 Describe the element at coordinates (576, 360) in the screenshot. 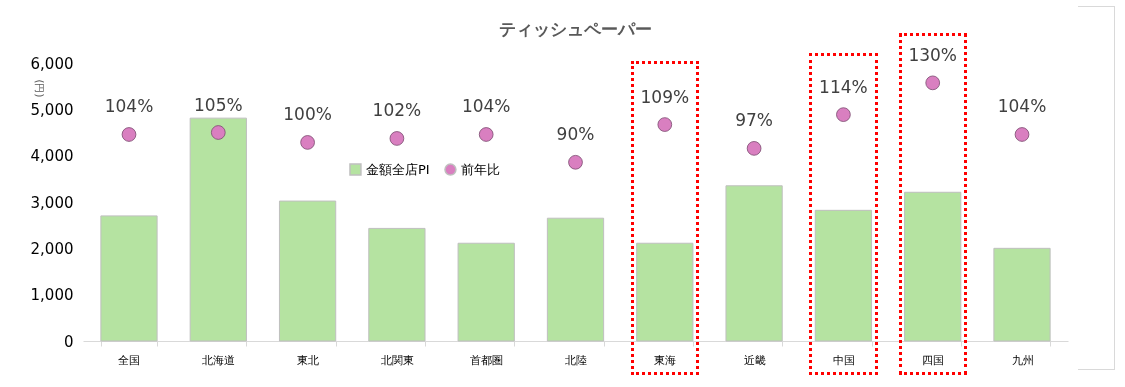

I see `x-tick-label: 北陸` at that location.